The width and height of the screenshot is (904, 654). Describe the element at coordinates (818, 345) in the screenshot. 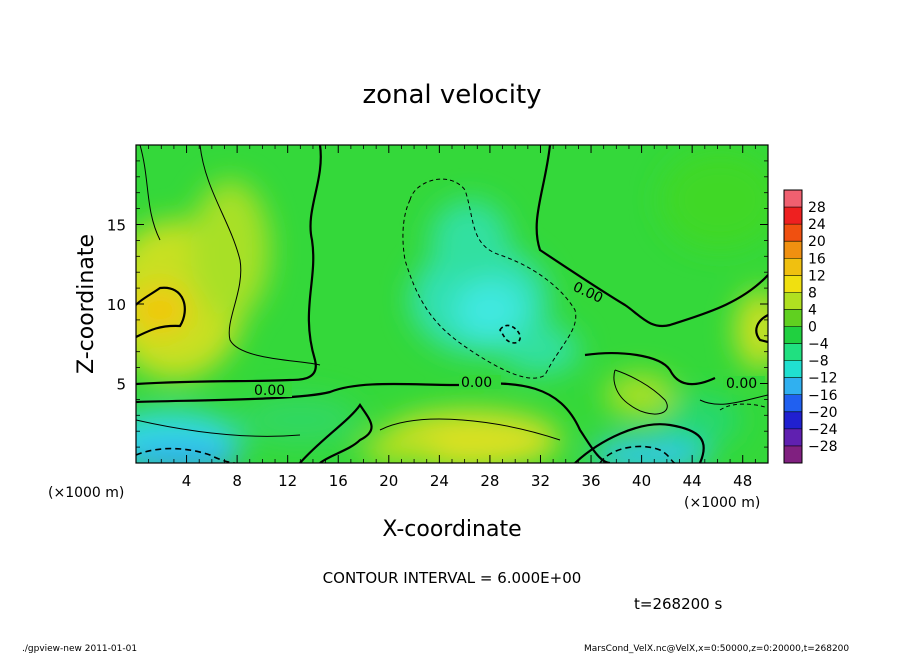

I see `colorbar-label: −4` at that location.